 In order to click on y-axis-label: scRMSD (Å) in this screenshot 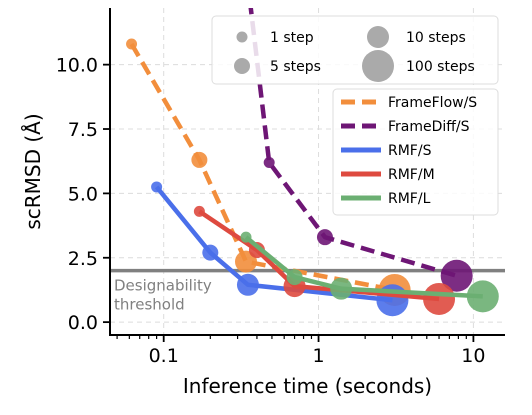, I will do `click(33, 171)`.